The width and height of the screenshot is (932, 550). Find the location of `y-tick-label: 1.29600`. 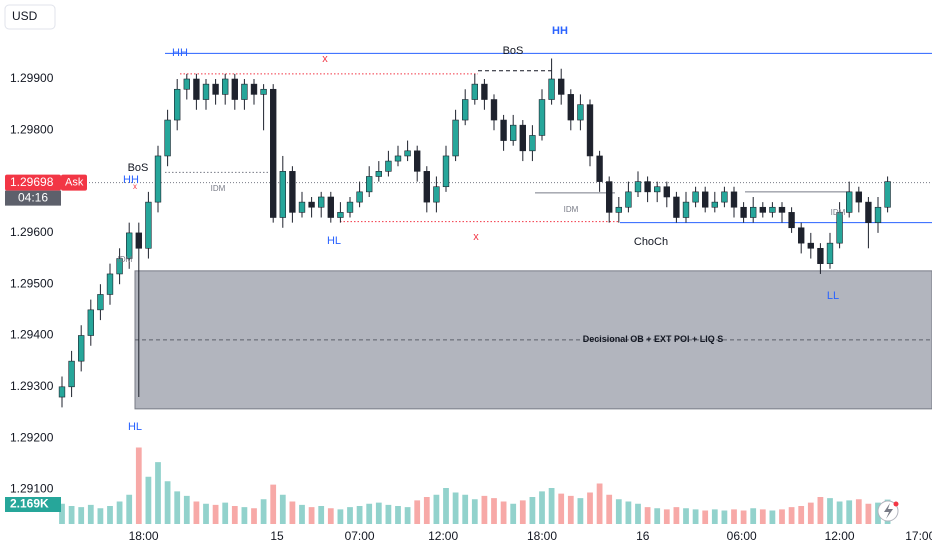

y-tick-label: 1.29600 is located at coordinates (32, 232).